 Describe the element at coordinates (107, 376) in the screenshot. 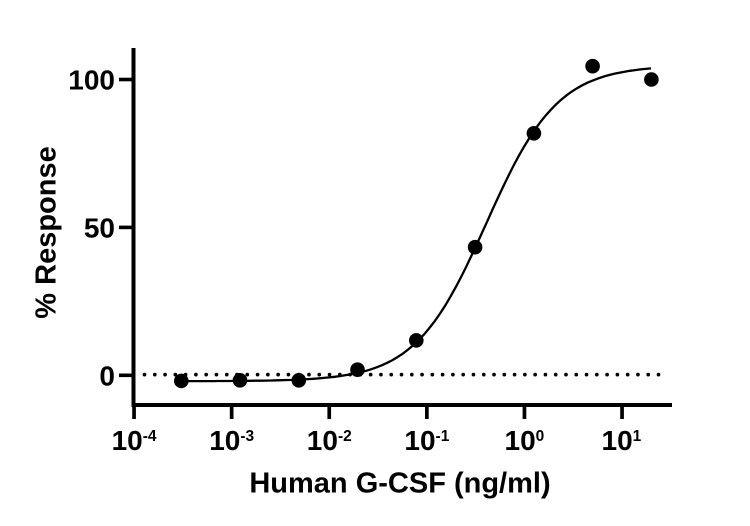

I see `svg-text: 0` at that location.